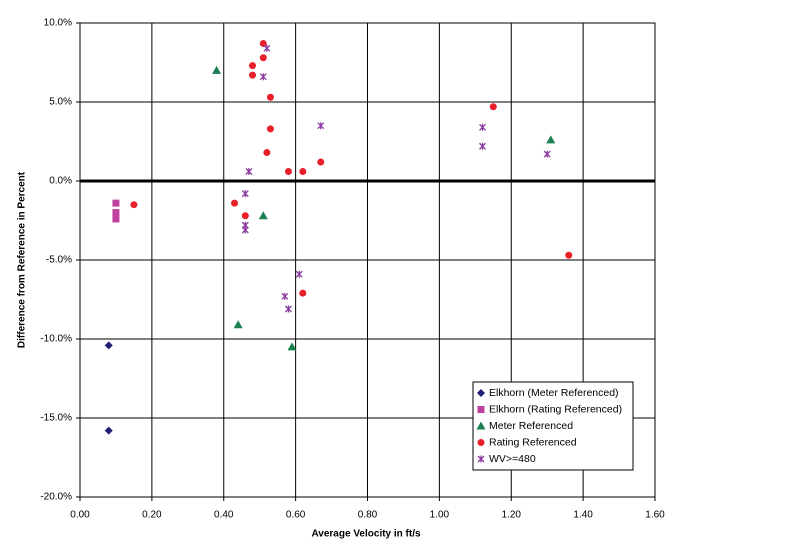  I want to click on legend-box, so click(553, 426).